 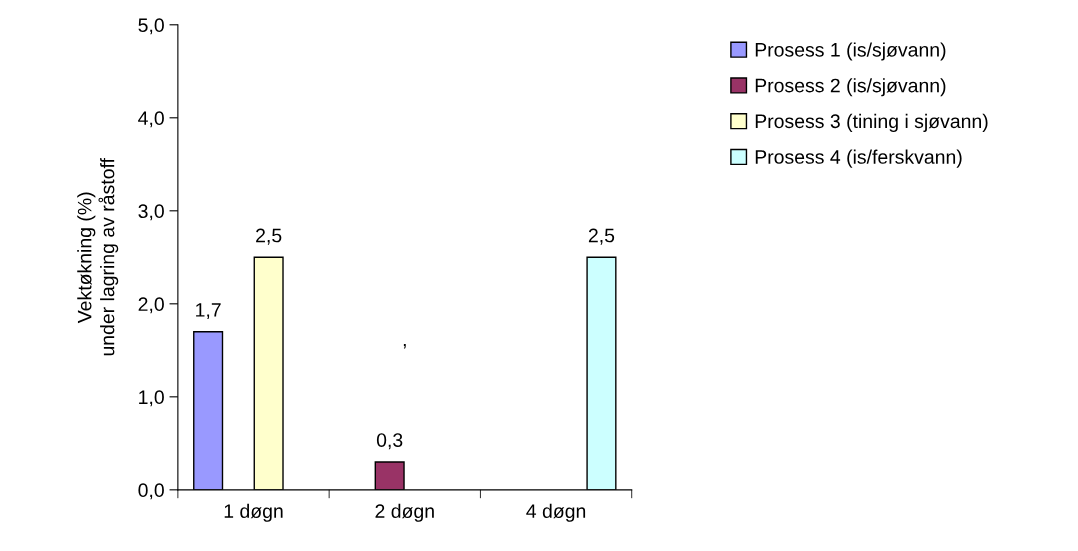 I want to click on y-tick-label: 0,0, so click(x=151, y=491).